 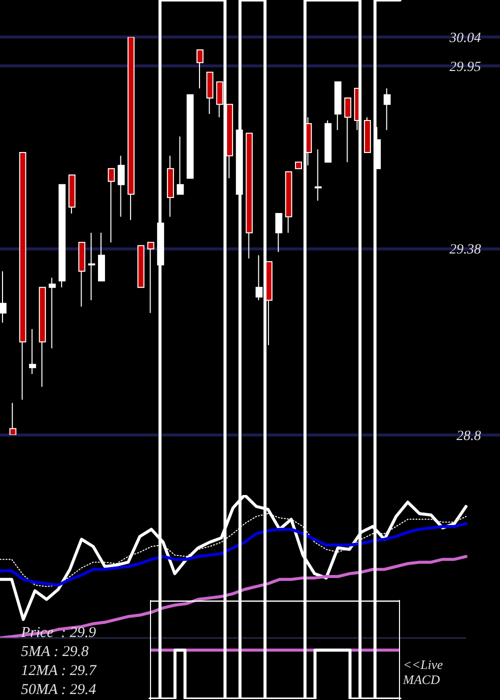 What do you see at coordinates (58, 690) in the screenshot?
I see `text: 50MA : 29.4` at bounding box center [58, 690].